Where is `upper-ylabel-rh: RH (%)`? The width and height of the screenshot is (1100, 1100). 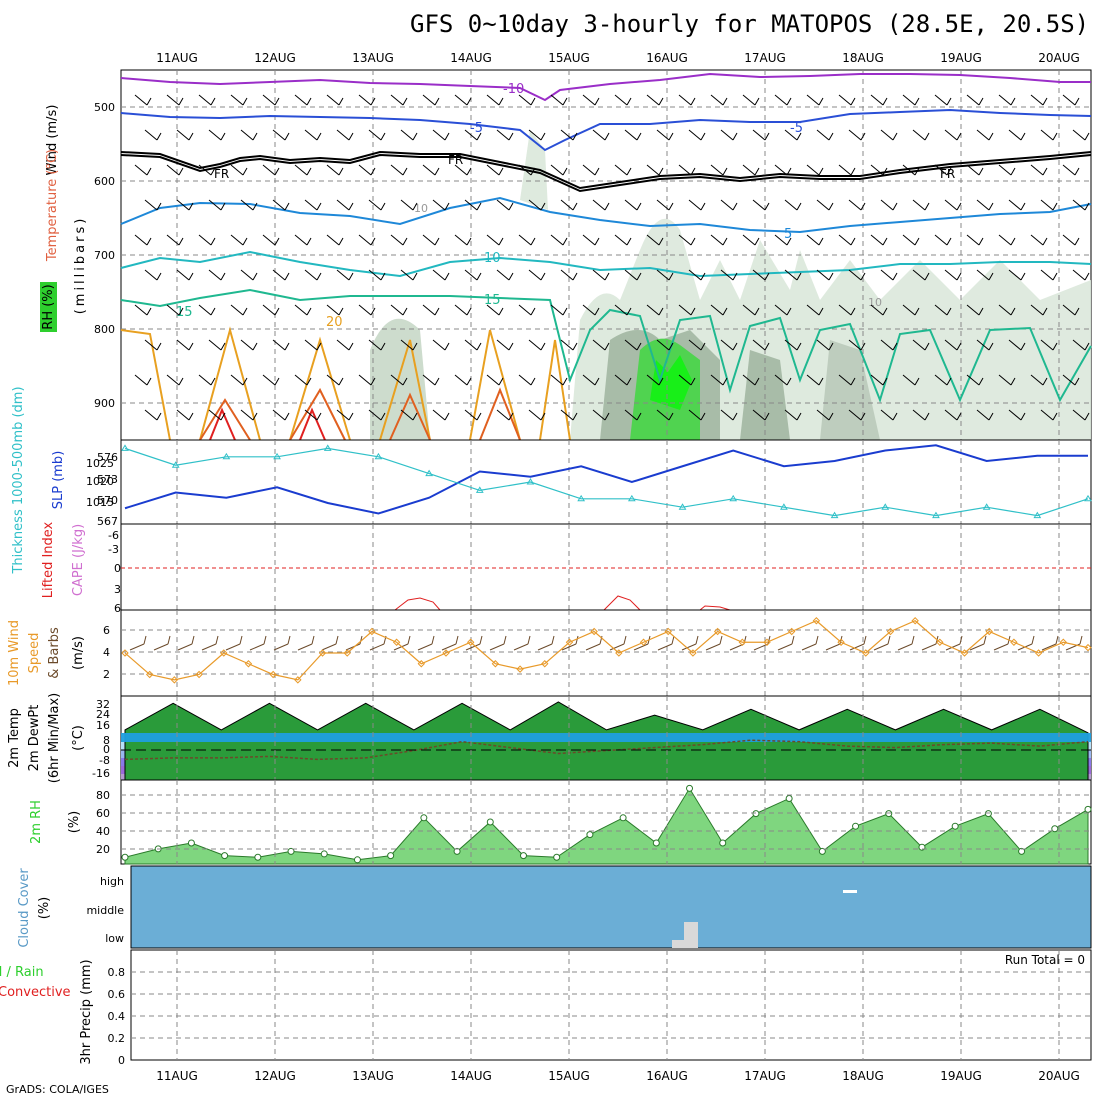
upper-ylabel-rh: RH (%) is located at coordinates (48, 306).